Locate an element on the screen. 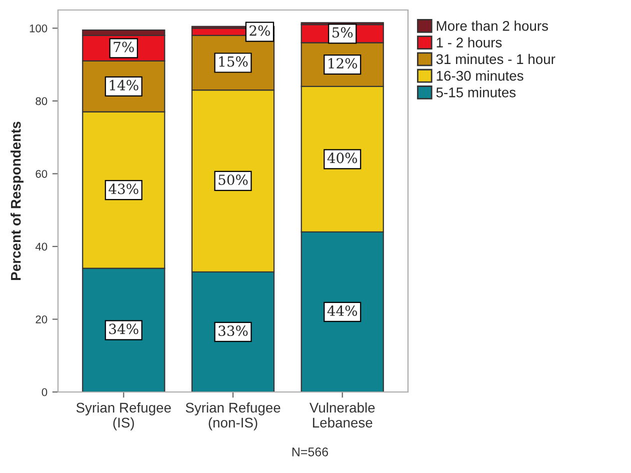 This screenshot has width=631, height=473. y-tick-label: 20 is located at coordinates (42, 320).